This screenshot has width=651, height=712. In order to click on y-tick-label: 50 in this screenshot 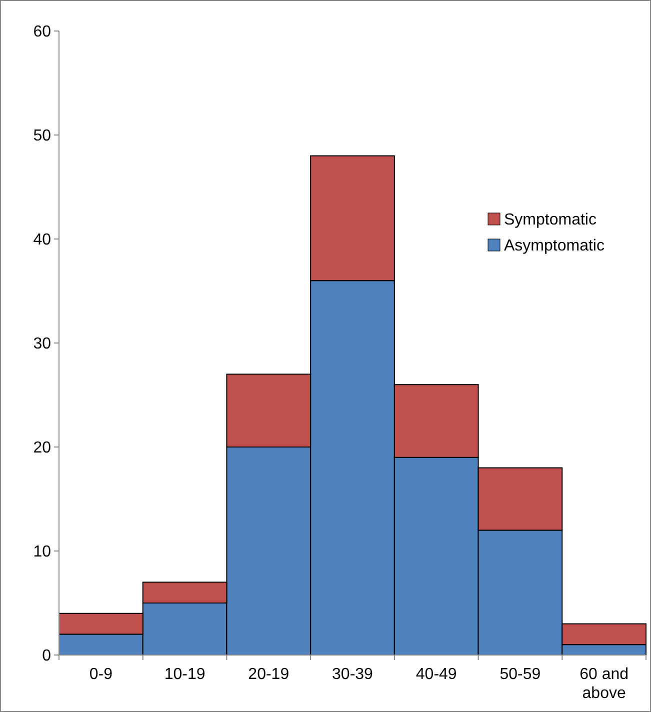, I will do `click(42, 136)`.